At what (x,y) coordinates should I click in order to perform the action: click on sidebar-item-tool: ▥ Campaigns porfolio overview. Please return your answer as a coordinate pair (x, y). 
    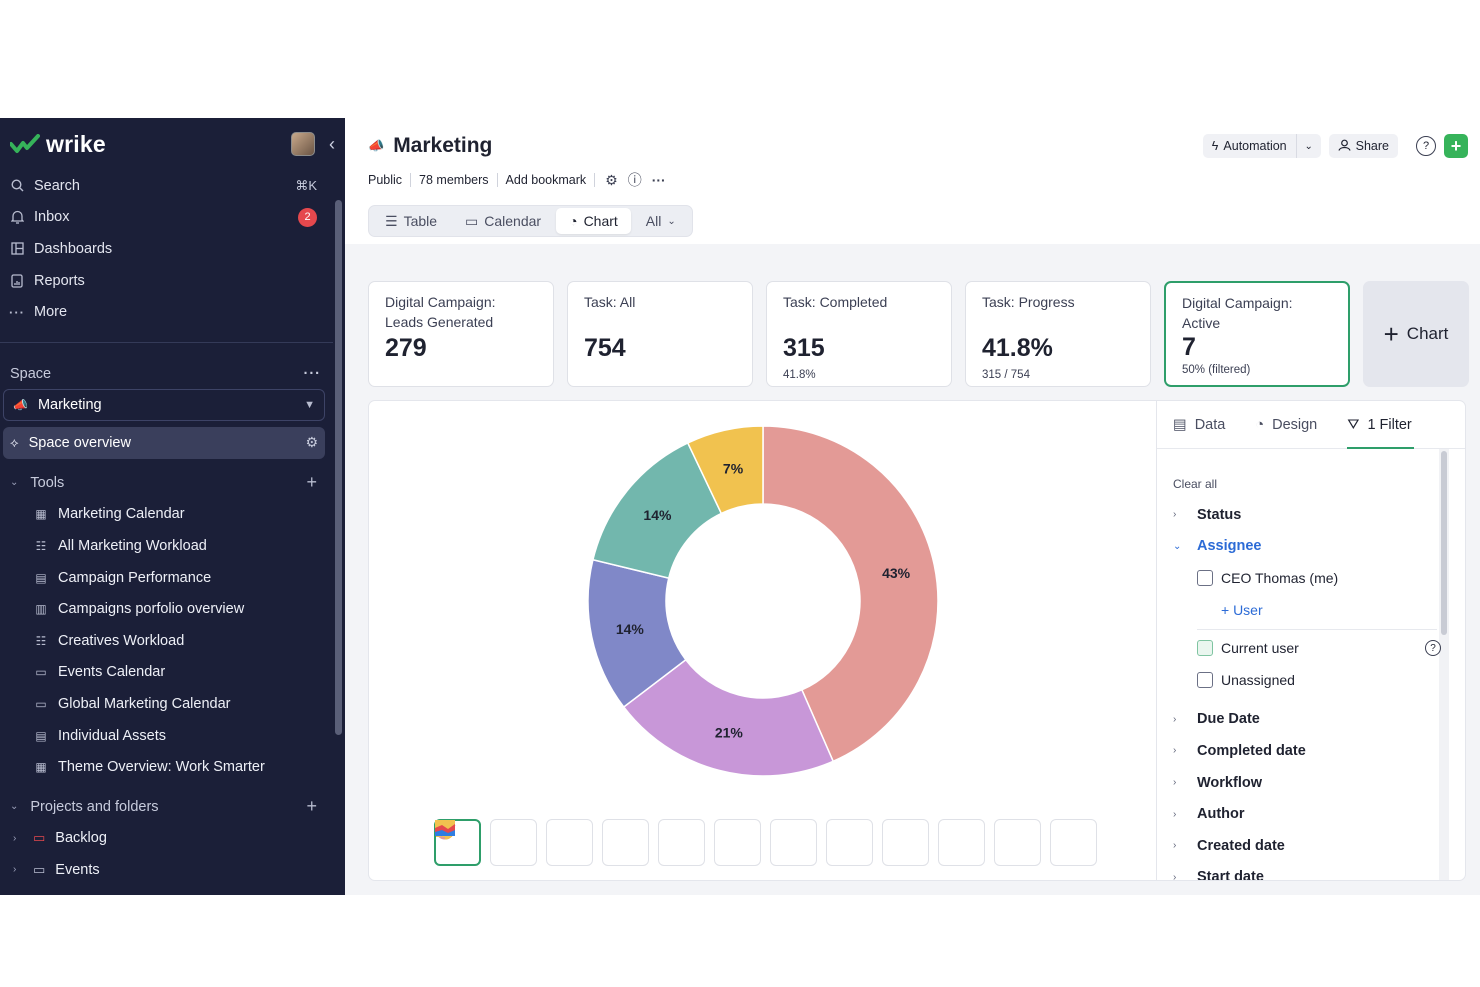
    Looking at the image, I should click on (172, 609).